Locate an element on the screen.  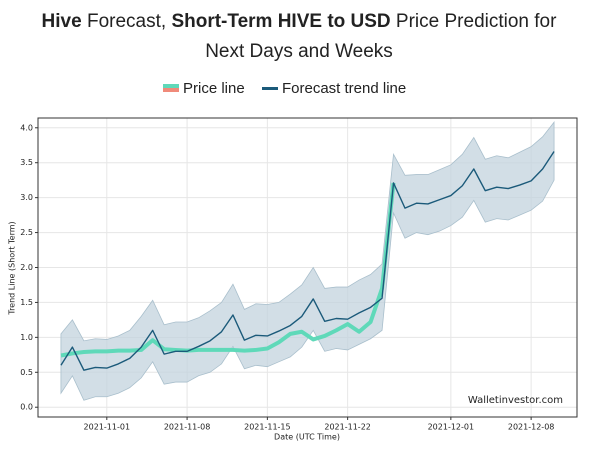
y-tick-label: 0.0 is located at coordinates (26, 407).